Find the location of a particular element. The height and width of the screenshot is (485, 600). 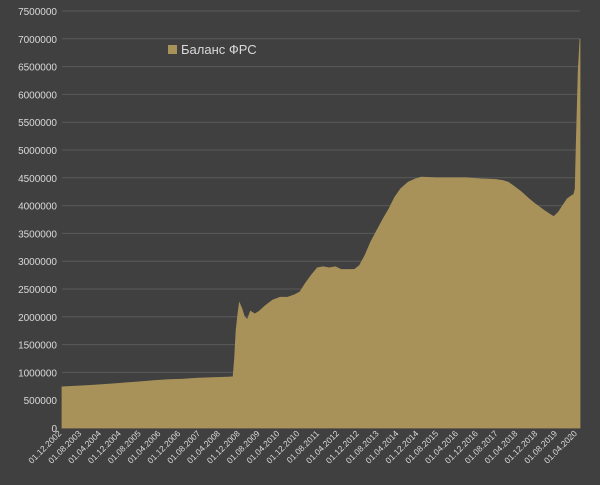

y-tick-label: 500000 is located at coordinates (41, 401).